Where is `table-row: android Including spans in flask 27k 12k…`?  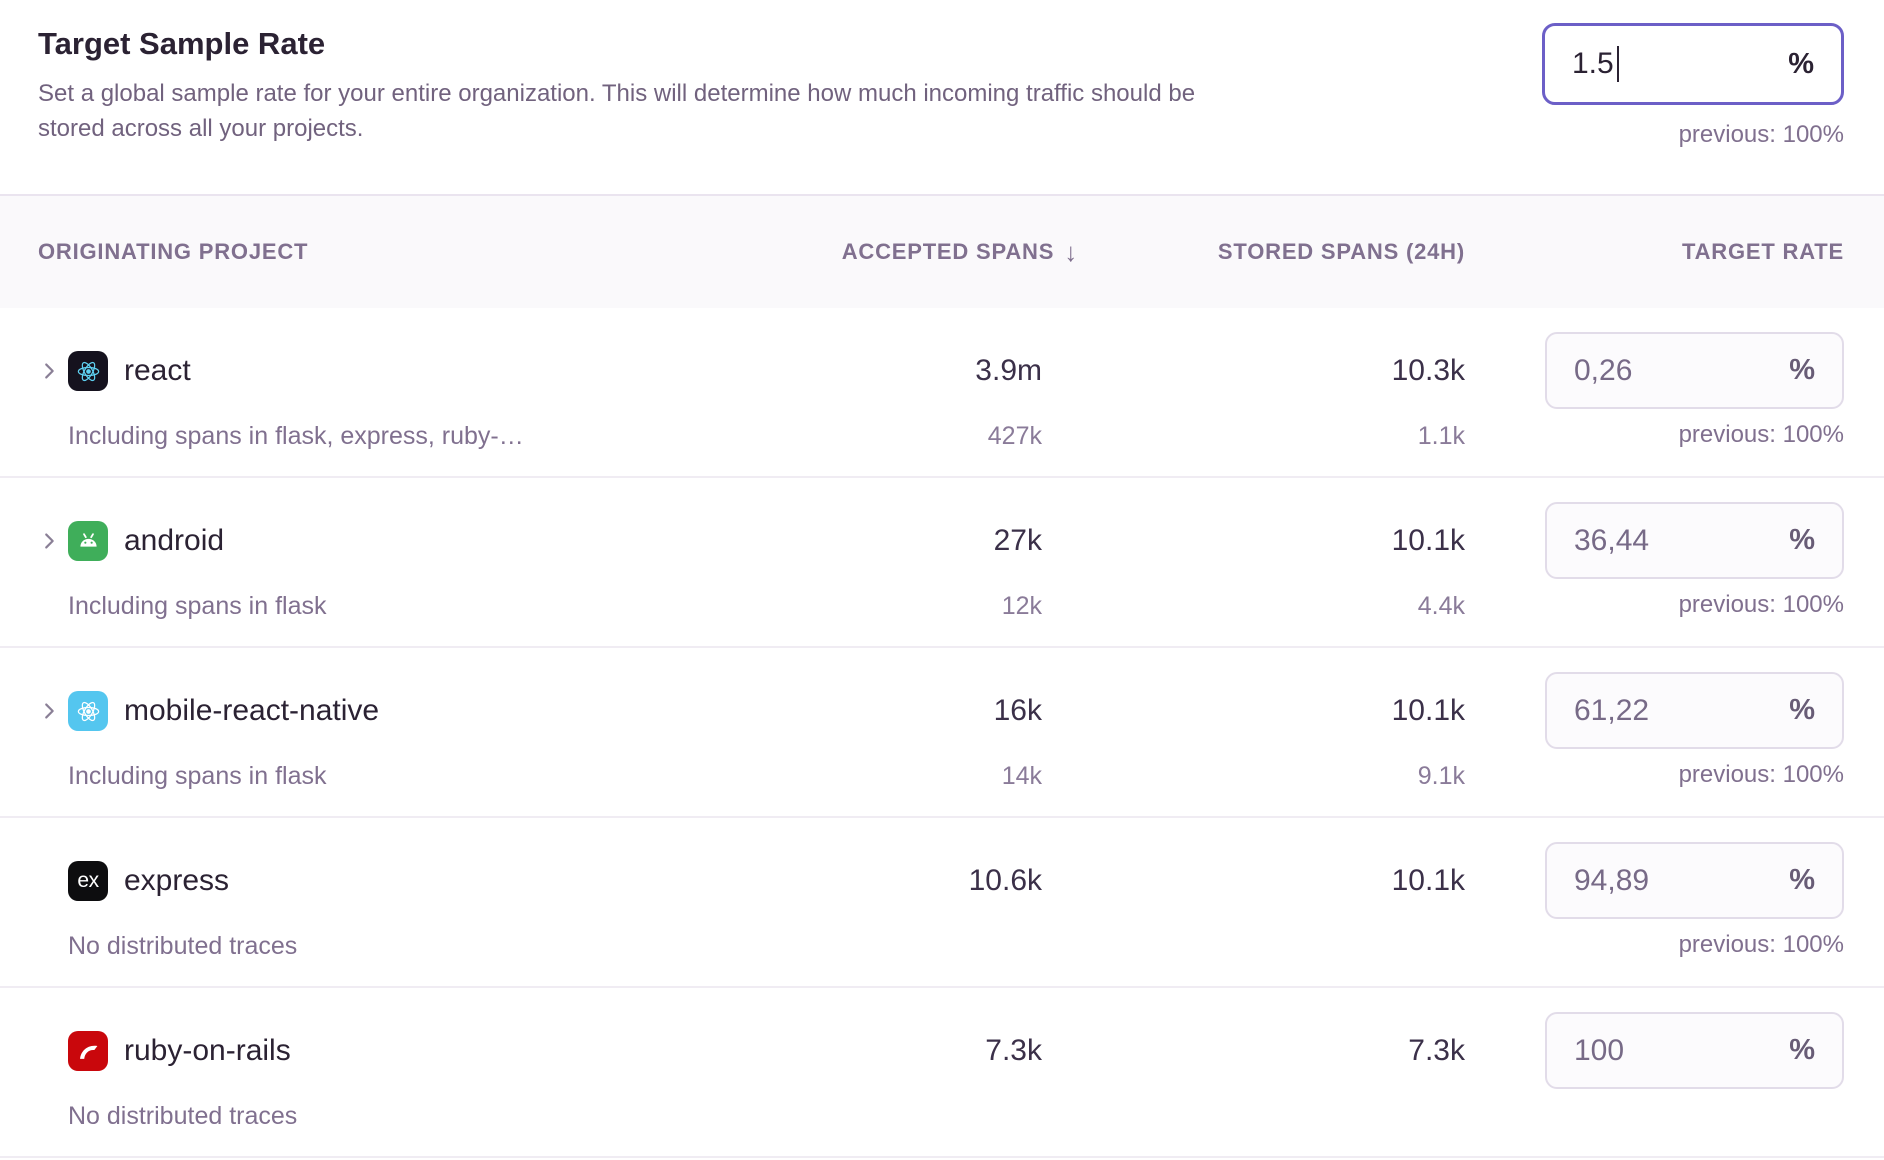 table-row: android Including spans in flask 27k 12k… is located at coordinates (942, 563).